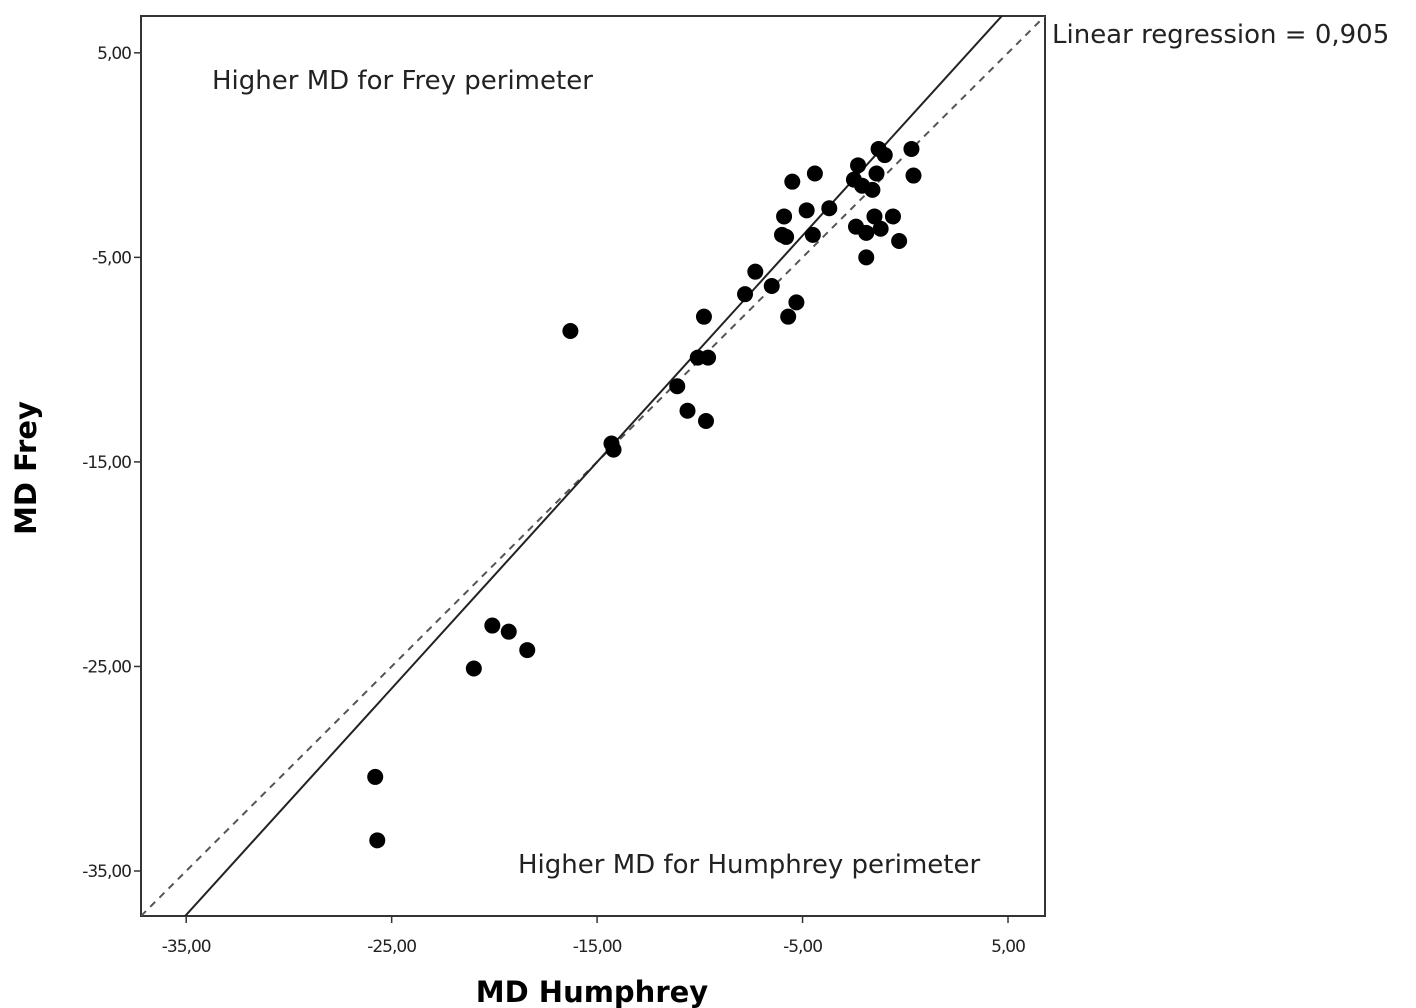  I want to click on annotation-lower-right: Higher MD for Humphrey perimeter, so click(749, 865).